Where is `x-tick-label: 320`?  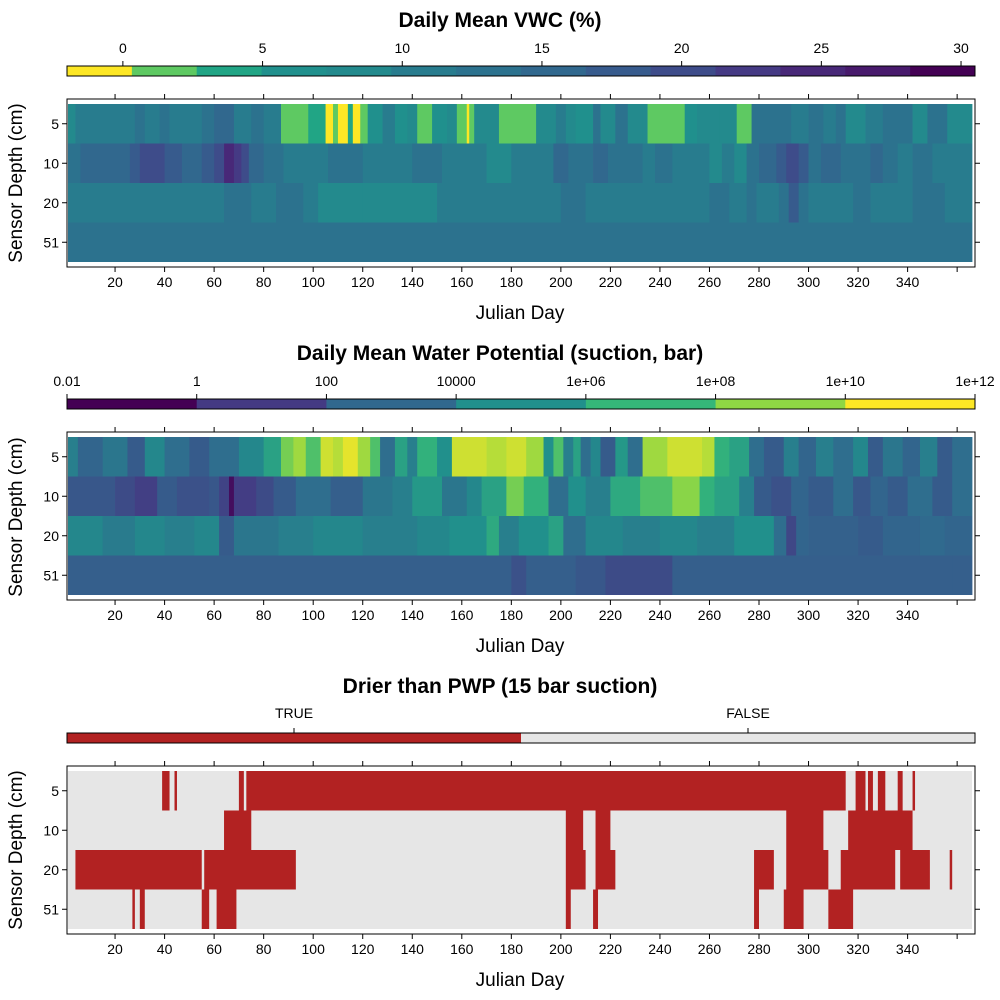 x-tick-label: 320 is located at coordinates (858, 615).